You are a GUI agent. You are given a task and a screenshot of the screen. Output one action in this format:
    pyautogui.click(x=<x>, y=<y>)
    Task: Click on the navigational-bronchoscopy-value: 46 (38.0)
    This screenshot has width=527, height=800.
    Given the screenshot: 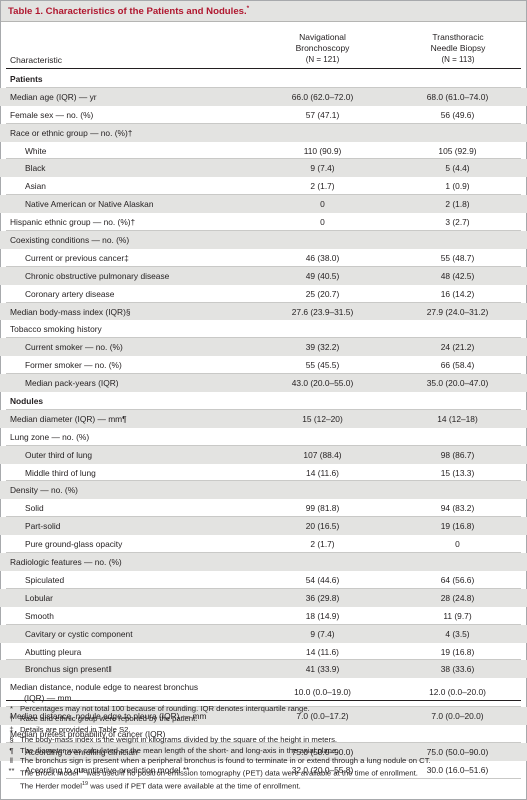 What is the action you would take?
    pyautogui.click(x=322, y=257)
    